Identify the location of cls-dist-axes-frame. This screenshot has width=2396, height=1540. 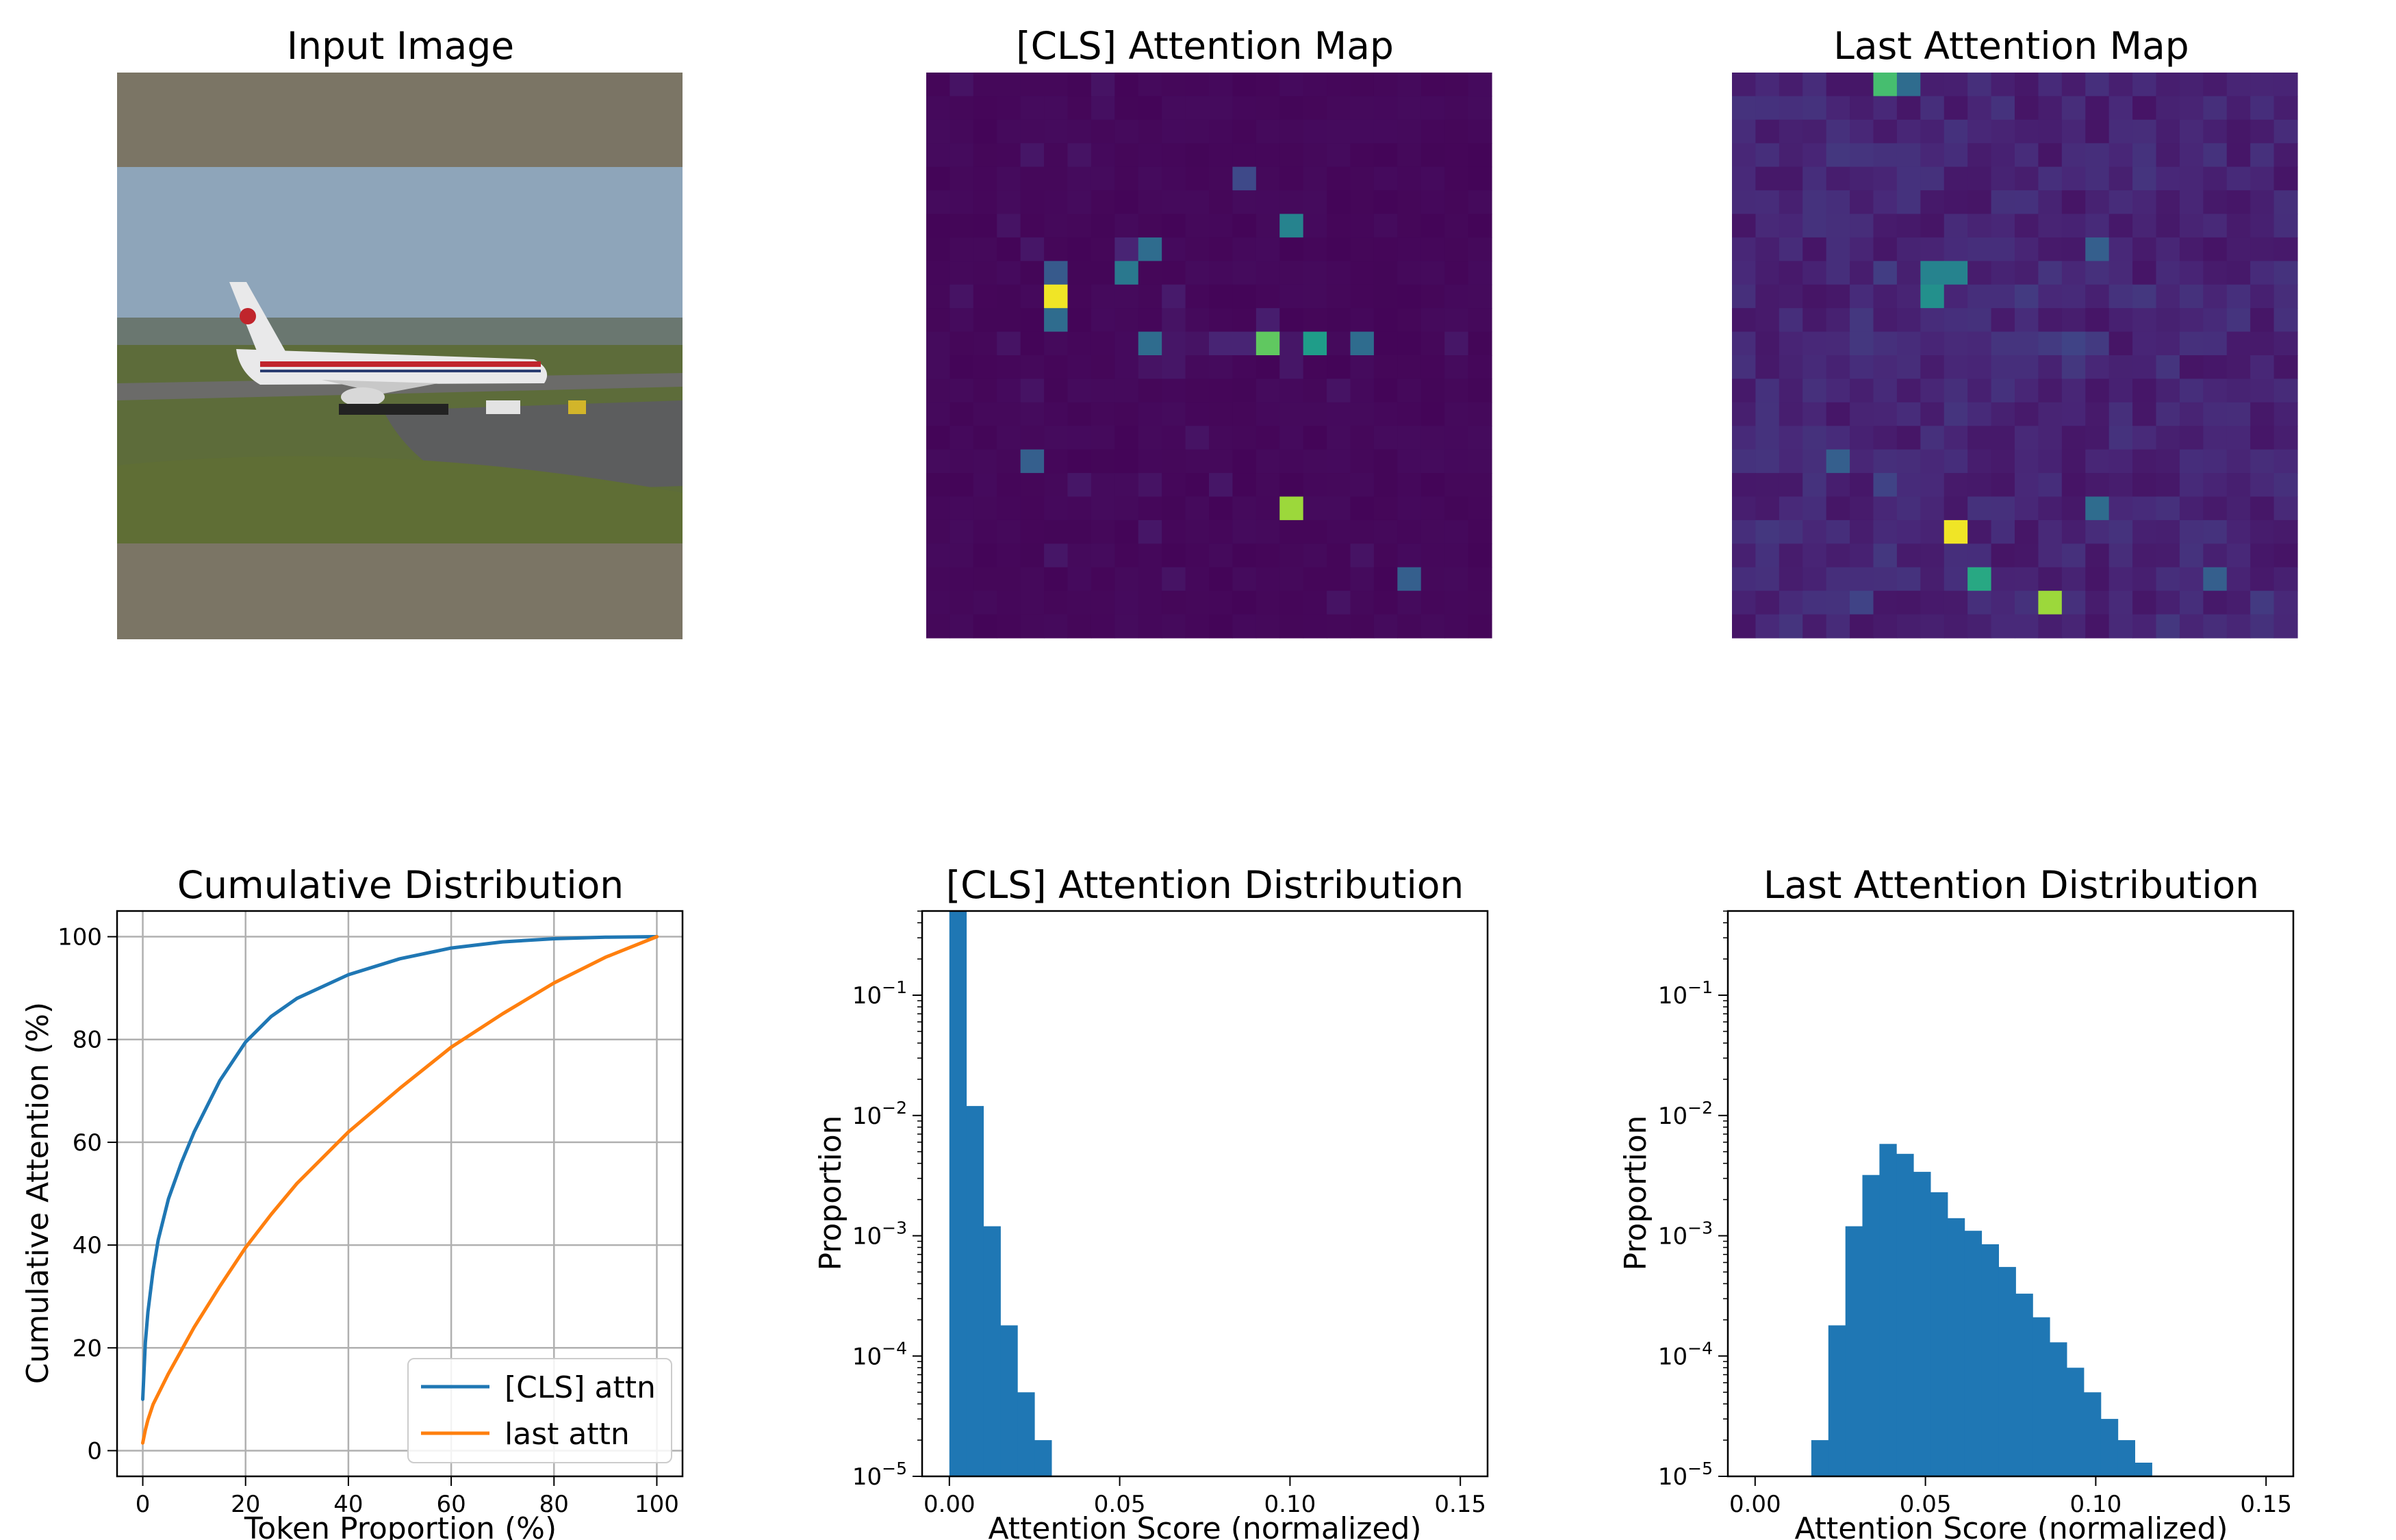
(1205, 1194).